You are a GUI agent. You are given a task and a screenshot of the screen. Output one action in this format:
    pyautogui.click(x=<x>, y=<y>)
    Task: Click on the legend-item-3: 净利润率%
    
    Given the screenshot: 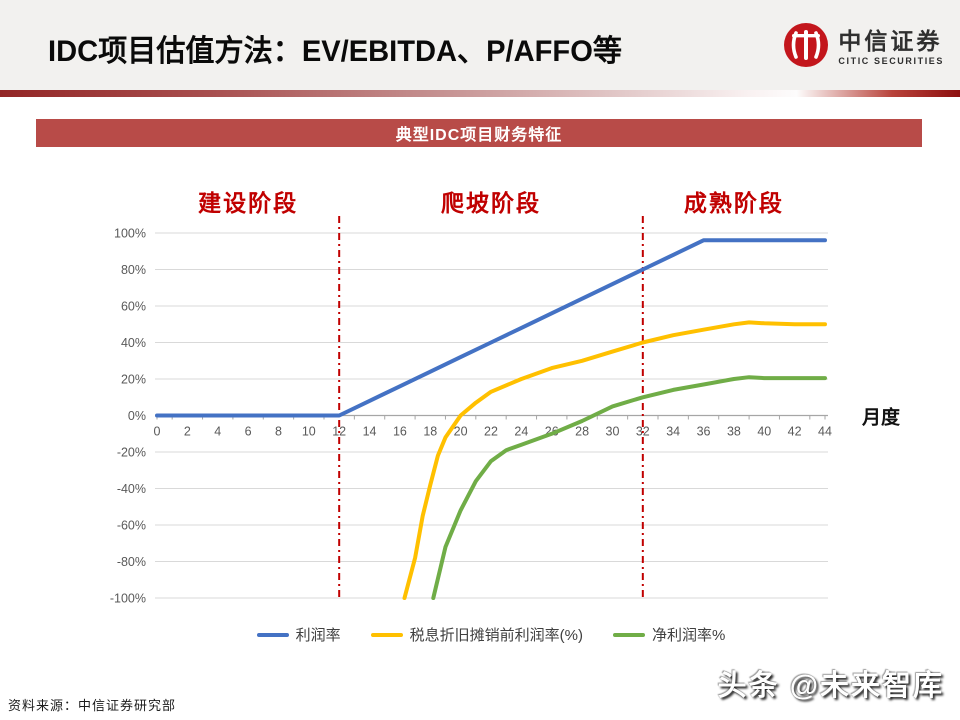 What is the action you would take?
    pyautogui.click(x=669, y=634)
    